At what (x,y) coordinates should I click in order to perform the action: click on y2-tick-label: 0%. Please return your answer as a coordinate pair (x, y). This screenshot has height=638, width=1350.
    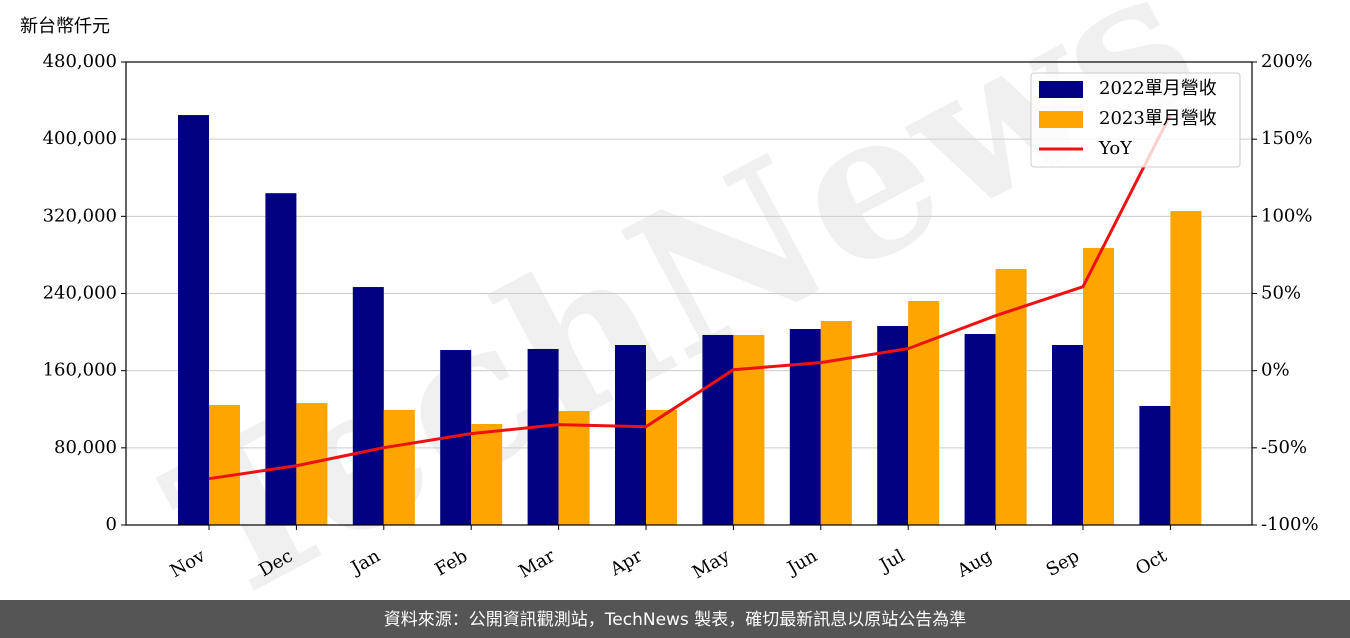
    Looking at the image, I should click on (1275, 370).